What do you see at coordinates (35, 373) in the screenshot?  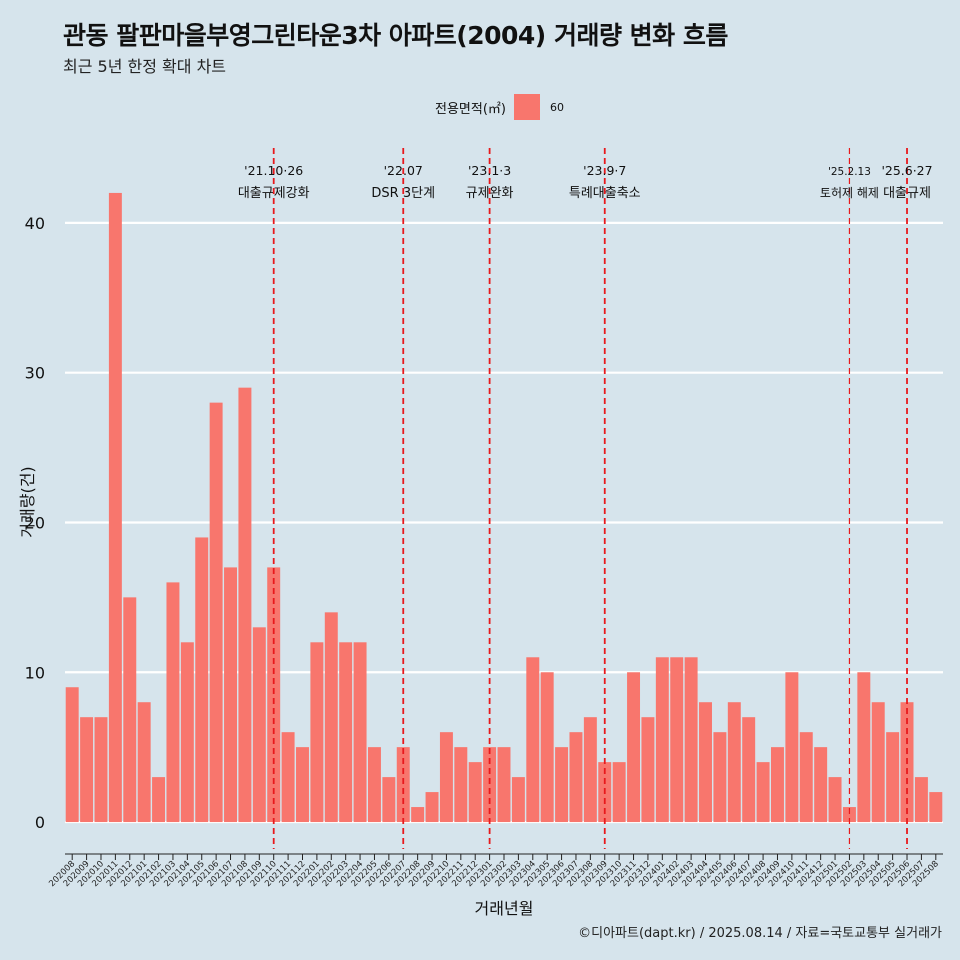 I see `y-tick-label: 30` at bounding box center [35, 373].